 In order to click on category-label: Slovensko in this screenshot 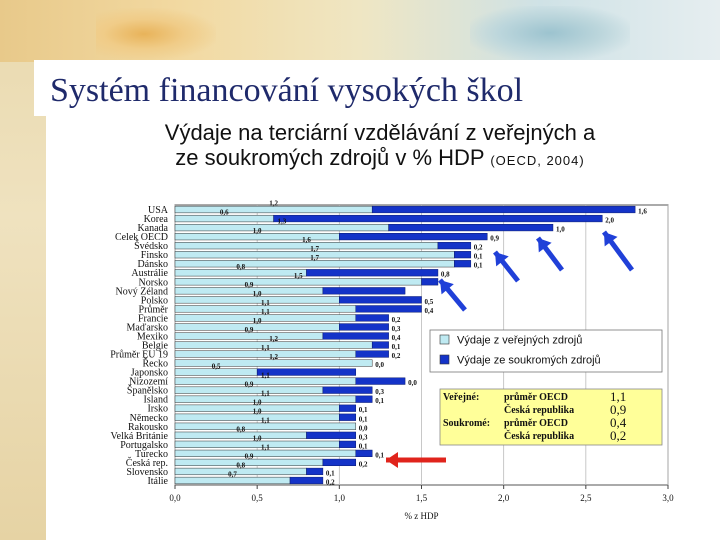, I will do `click(147, 472)`.